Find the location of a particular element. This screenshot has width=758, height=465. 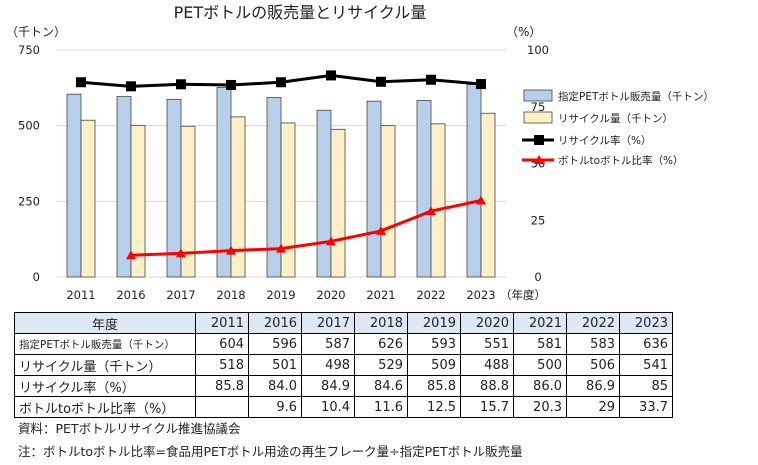

legend-label: ボトルtoボトル比率（%） is located at coordinates (621, 160).